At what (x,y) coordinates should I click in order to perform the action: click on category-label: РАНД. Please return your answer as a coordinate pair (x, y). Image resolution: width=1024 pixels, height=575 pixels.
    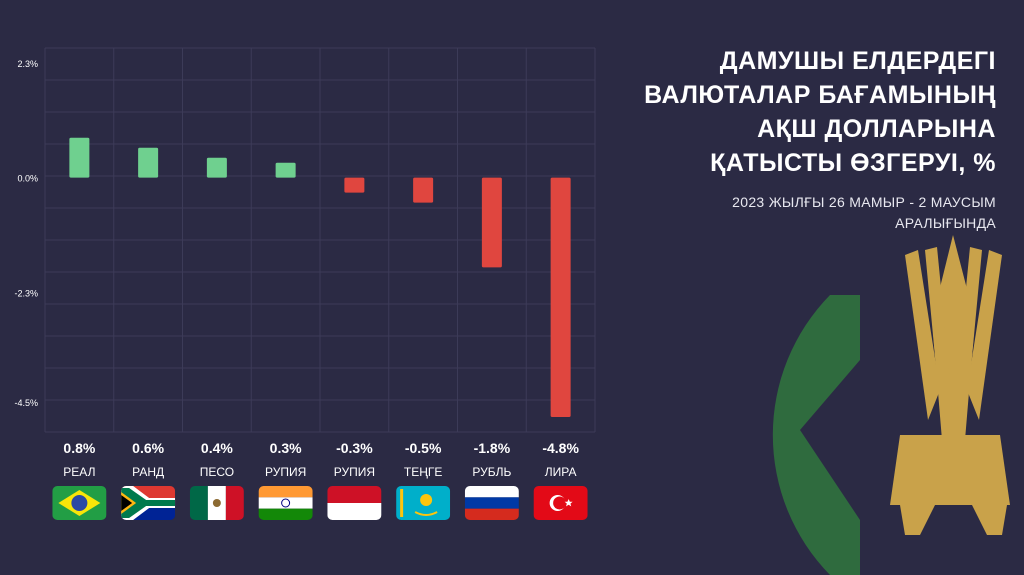
    Looking at the image, I should click on (148, 472).